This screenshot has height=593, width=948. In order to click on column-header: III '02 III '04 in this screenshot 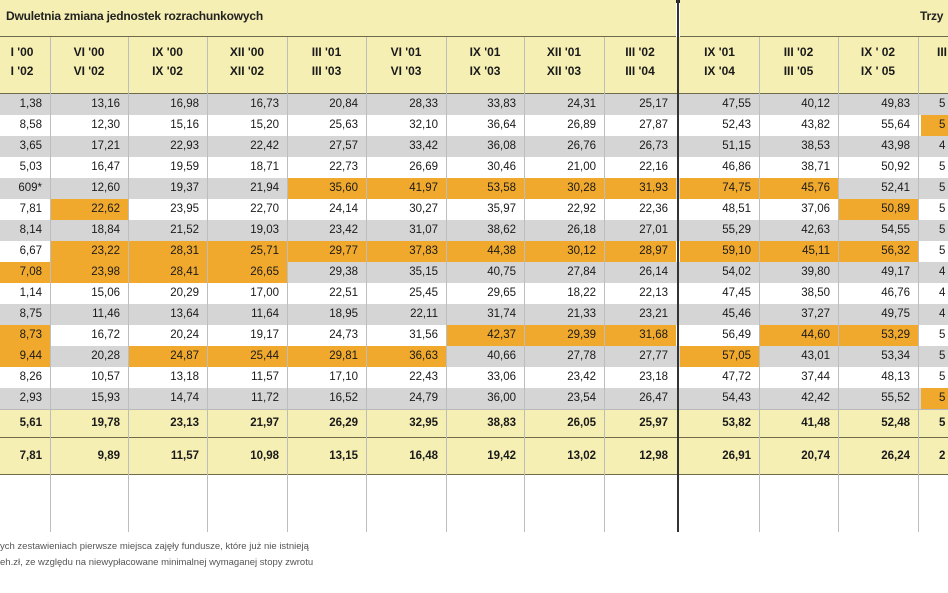, I will do `click(640, 62)`.